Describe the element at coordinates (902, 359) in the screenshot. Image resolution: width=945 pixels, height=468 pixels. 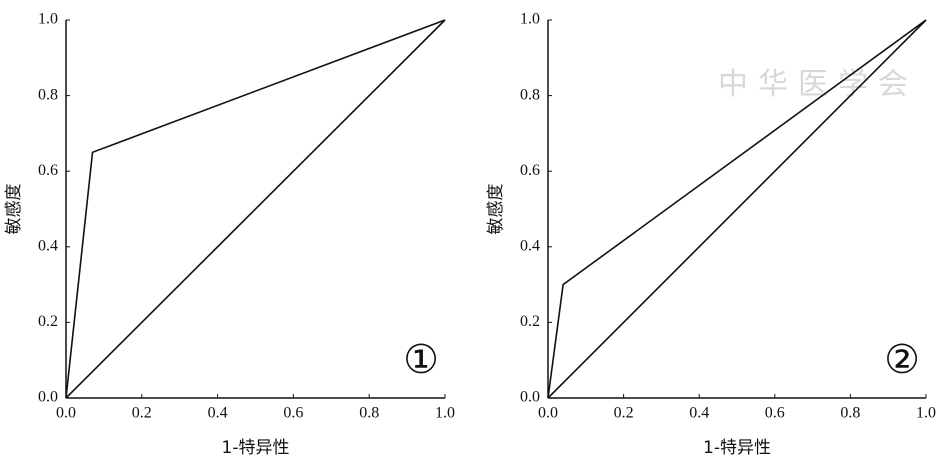
I see `panel-number: ②` at that location.